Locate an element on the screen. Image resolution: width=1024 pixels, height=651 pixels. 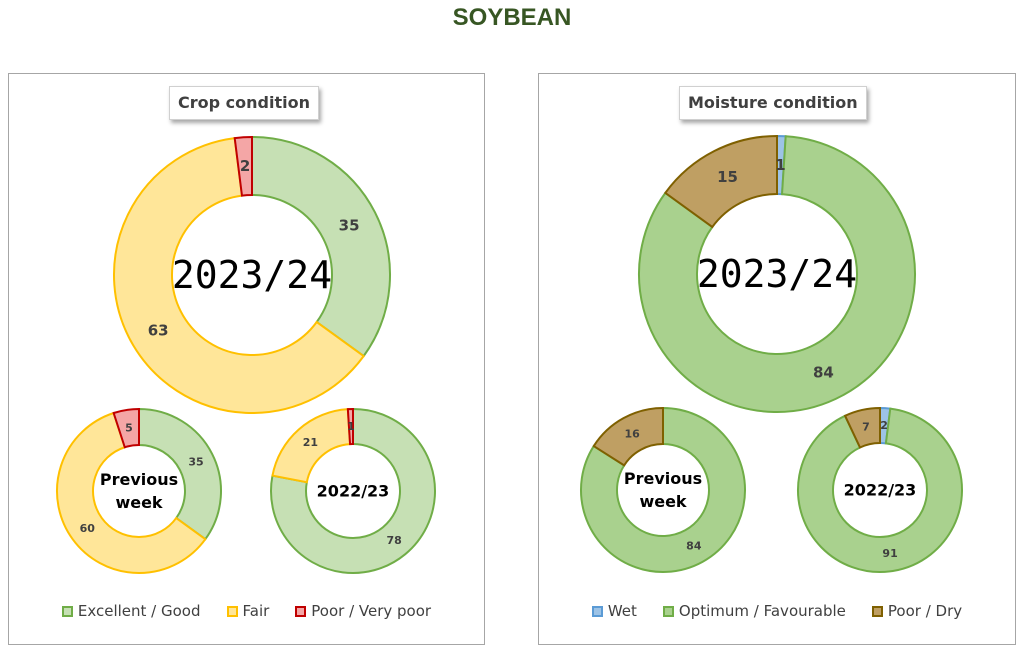
legend-swatch-poor-very-poor is located at coordinates (301, 611).